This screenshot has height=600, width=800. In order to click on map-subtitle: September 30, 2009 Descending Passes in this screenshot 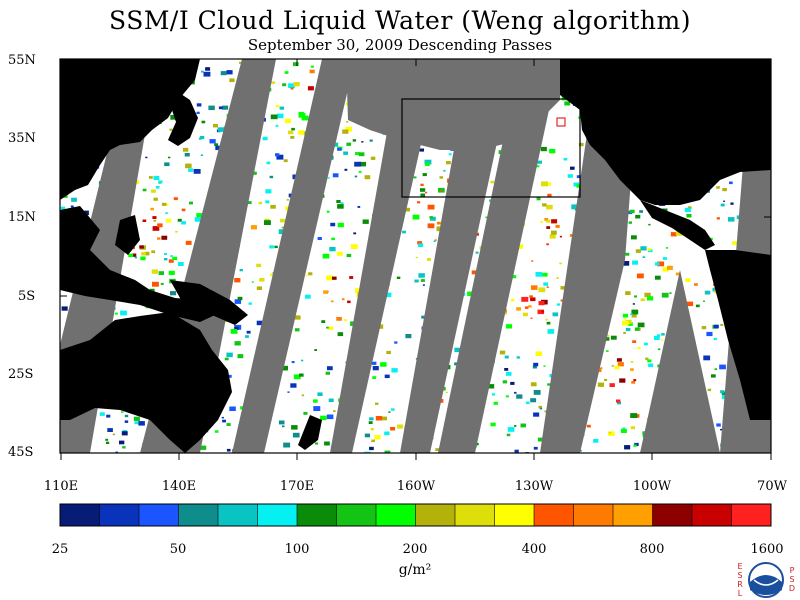, I will do `click(400, 45)`.